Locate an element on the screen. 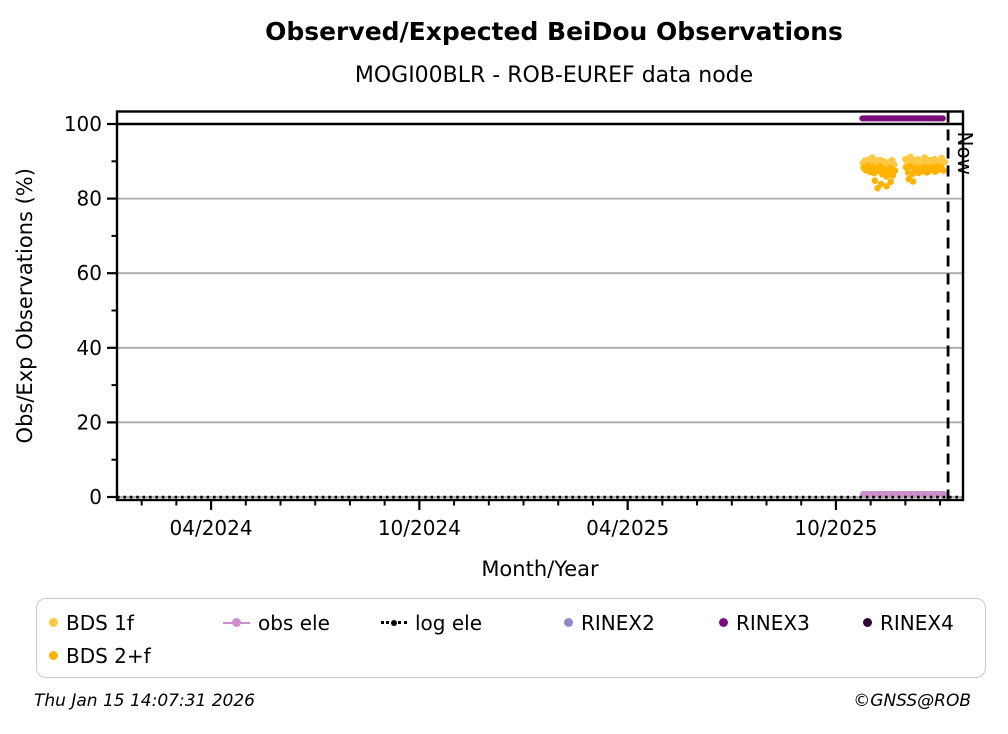  legend-item-bds-2-f: BDS 2+f is located at coordinates (100, 656).